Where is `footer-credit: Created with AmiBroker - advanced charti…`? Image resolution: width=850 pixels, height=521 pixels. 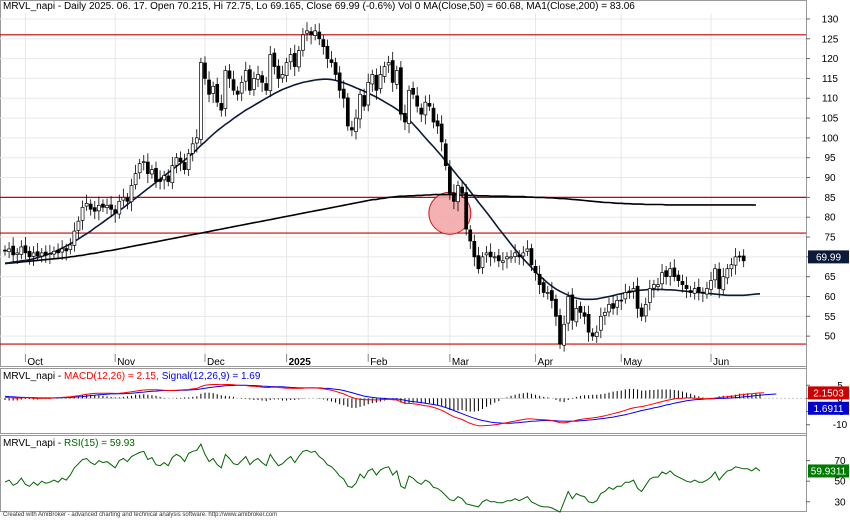
footer-credit: Created with AmiBroker - advanced charti… is located at coordinates (140, 515).